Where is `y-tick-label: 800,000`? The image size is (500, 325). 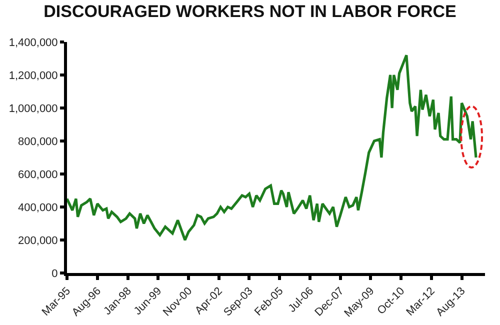 y-tick-label: 800,000 is located at coordinates (38, 142).